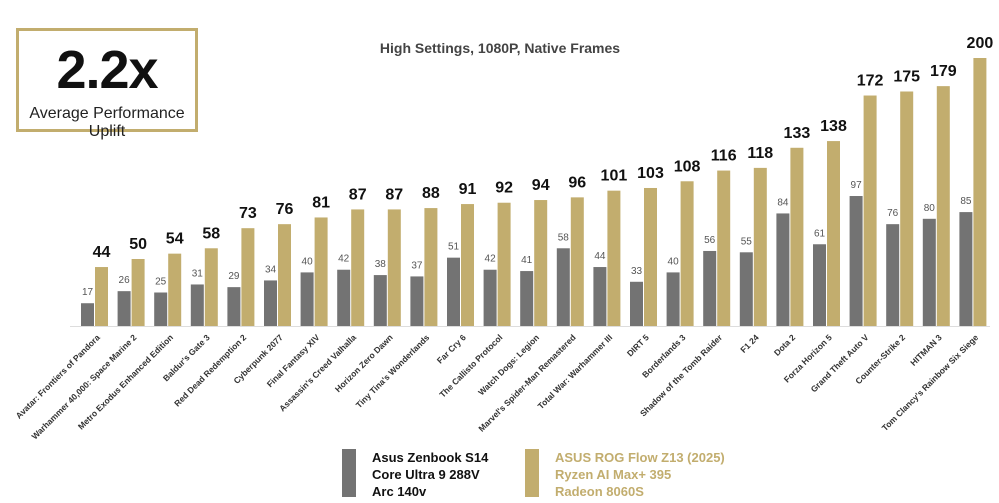 Image resolution: width=999 pixels, height=503 pixels. I want to click on data-label-rog-flow: 200, so click(980, 43).